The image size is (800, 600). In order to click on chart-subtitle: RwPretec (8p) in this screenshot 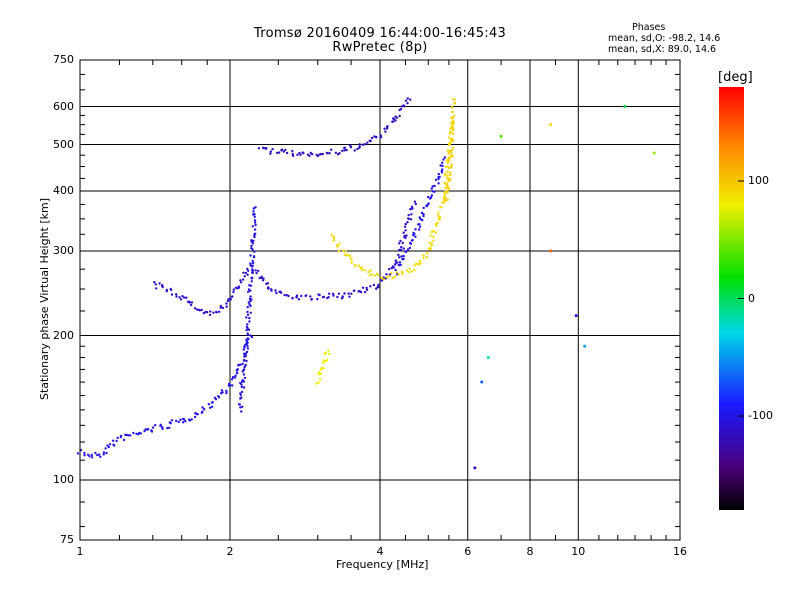, I will do `click(380, 47)`.